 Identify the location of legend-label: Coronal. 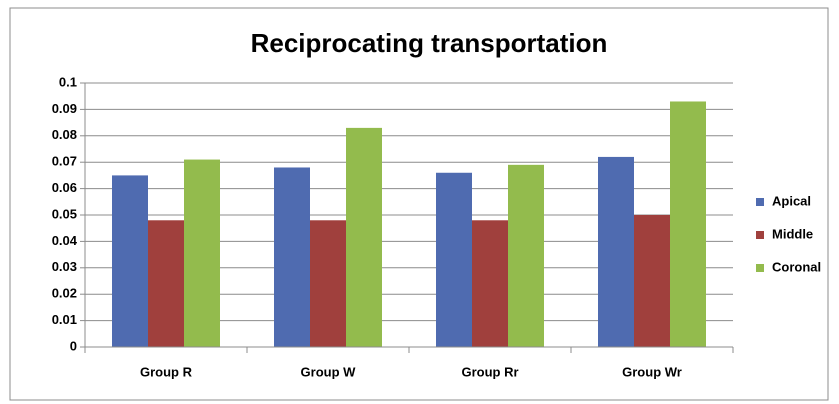
(796, 266).